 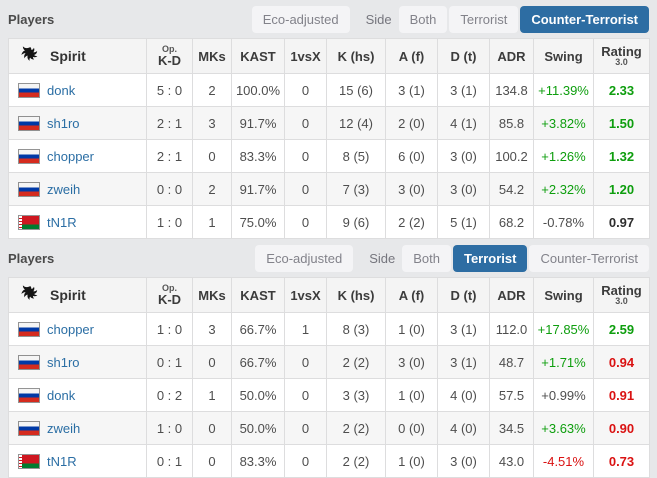 What do you see at coordinates (356, 56) in the screenshot?
I see `column-header-k-hs-: K (hs)` at bounding box center [356, 56].